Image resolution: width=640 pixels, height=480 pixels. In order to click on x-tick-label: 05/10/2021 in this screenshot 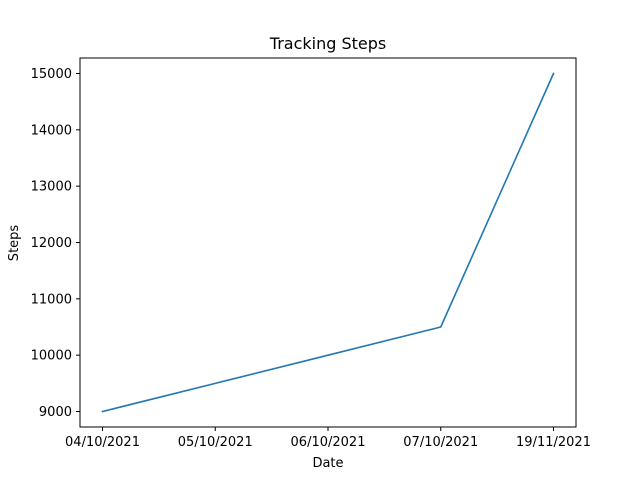, I will do `click(215, 442)`.